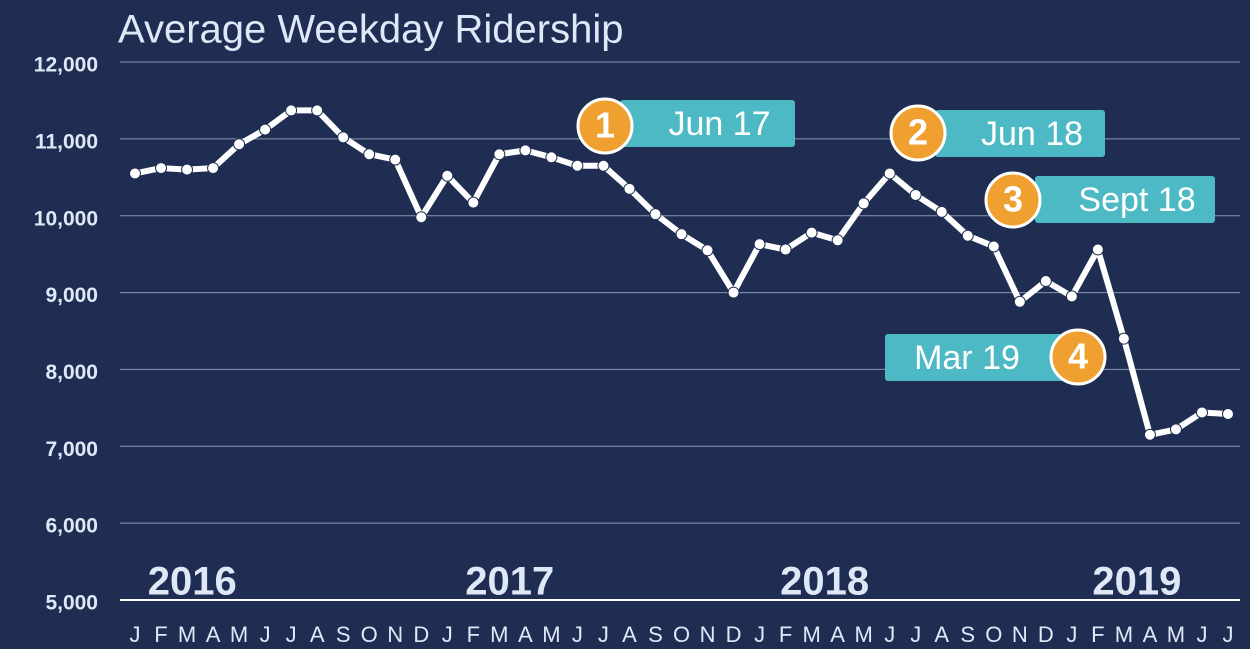 Image resolution: width=1250 pixels, height=649 pixels. What do you see at coordinates (66, 65) in the screenshot?
I see `y-tick-label: 12,000` at bounding box center [66, 65].